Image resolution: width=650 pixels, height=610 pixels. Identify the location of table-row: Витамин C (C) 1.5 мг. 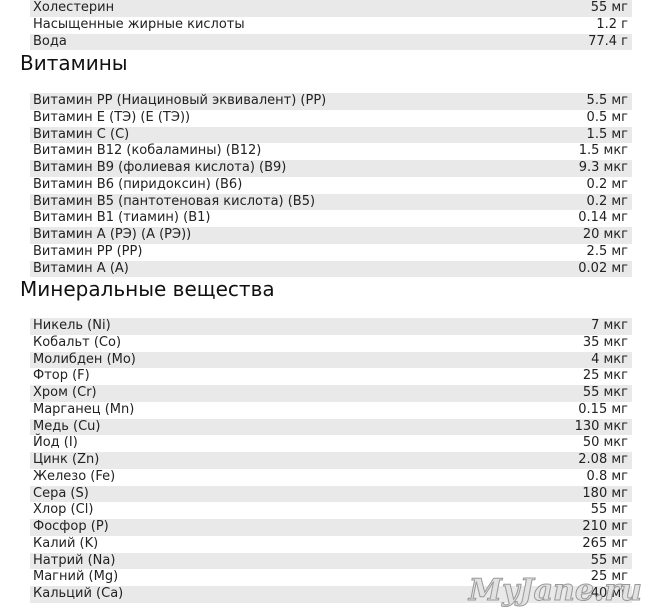
(331, 135).